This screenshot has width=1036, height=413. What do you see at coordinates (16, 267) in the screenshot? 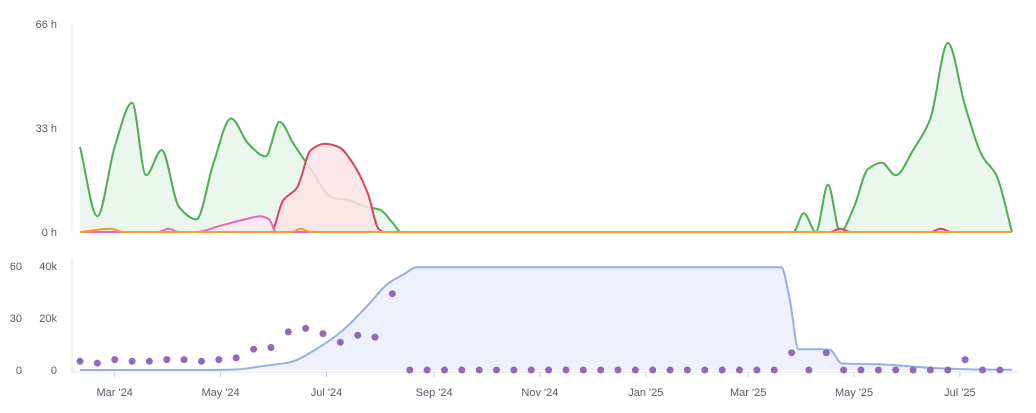
I see `count-left-y-tick-label: 60` at bounding box center [16, 267].